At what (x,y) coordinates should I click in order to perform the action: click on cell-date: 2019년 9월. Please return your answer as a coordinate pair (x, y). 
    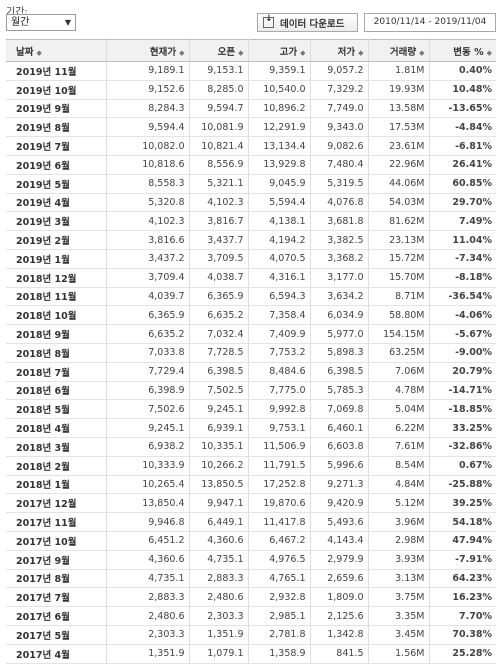
    Looking at the image, I should click on (56, 109).